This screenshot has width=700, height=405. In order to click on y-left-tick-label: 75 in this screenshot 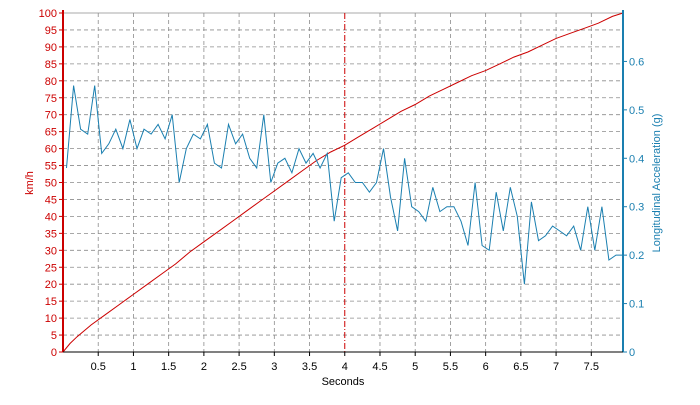, I will do `click(51, 99)`.